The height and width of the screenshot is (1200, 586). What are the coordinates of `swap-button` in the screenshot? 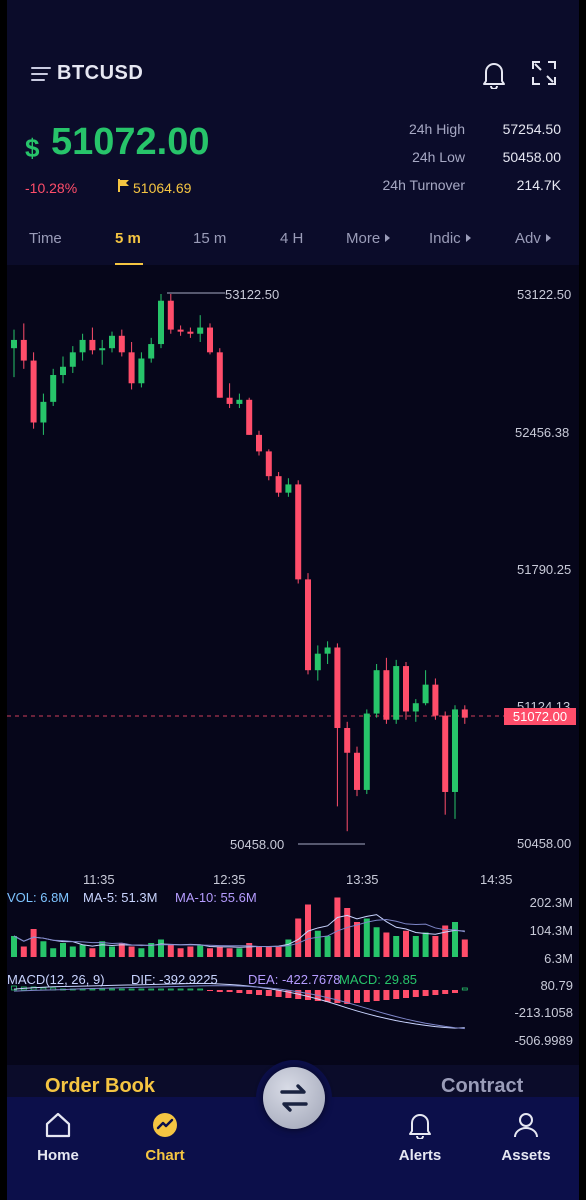 It's located at (294, 1098).